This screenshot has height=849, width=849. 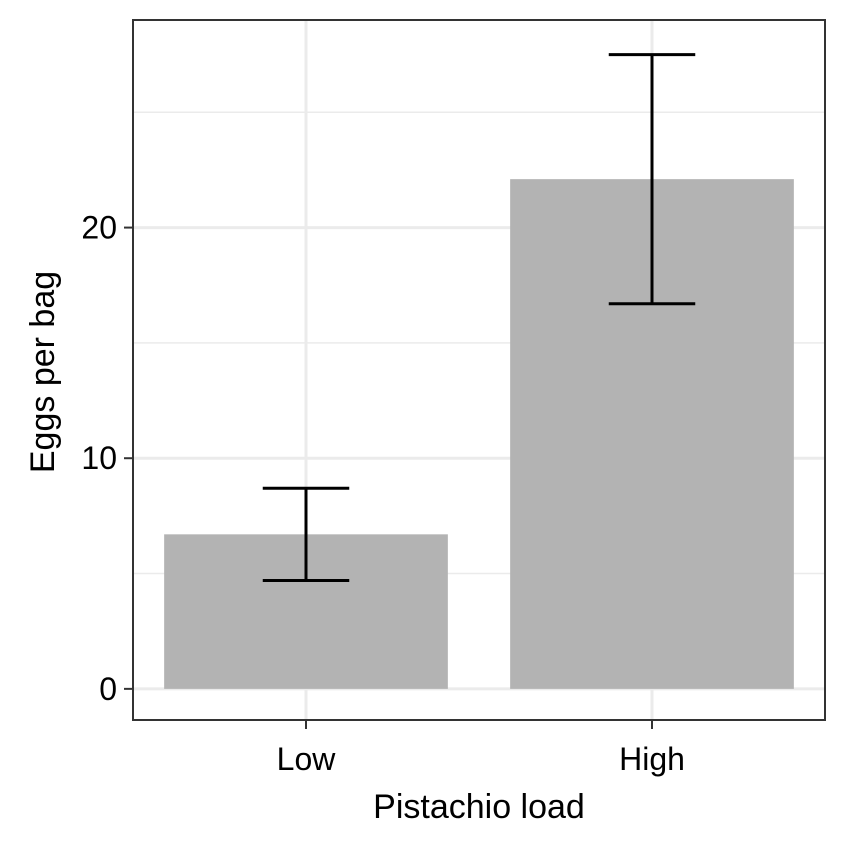 What do you see at coordinates (652, 759) in the screenshot?
I see `x-tick-label: High` at bounding box center [652, 759].